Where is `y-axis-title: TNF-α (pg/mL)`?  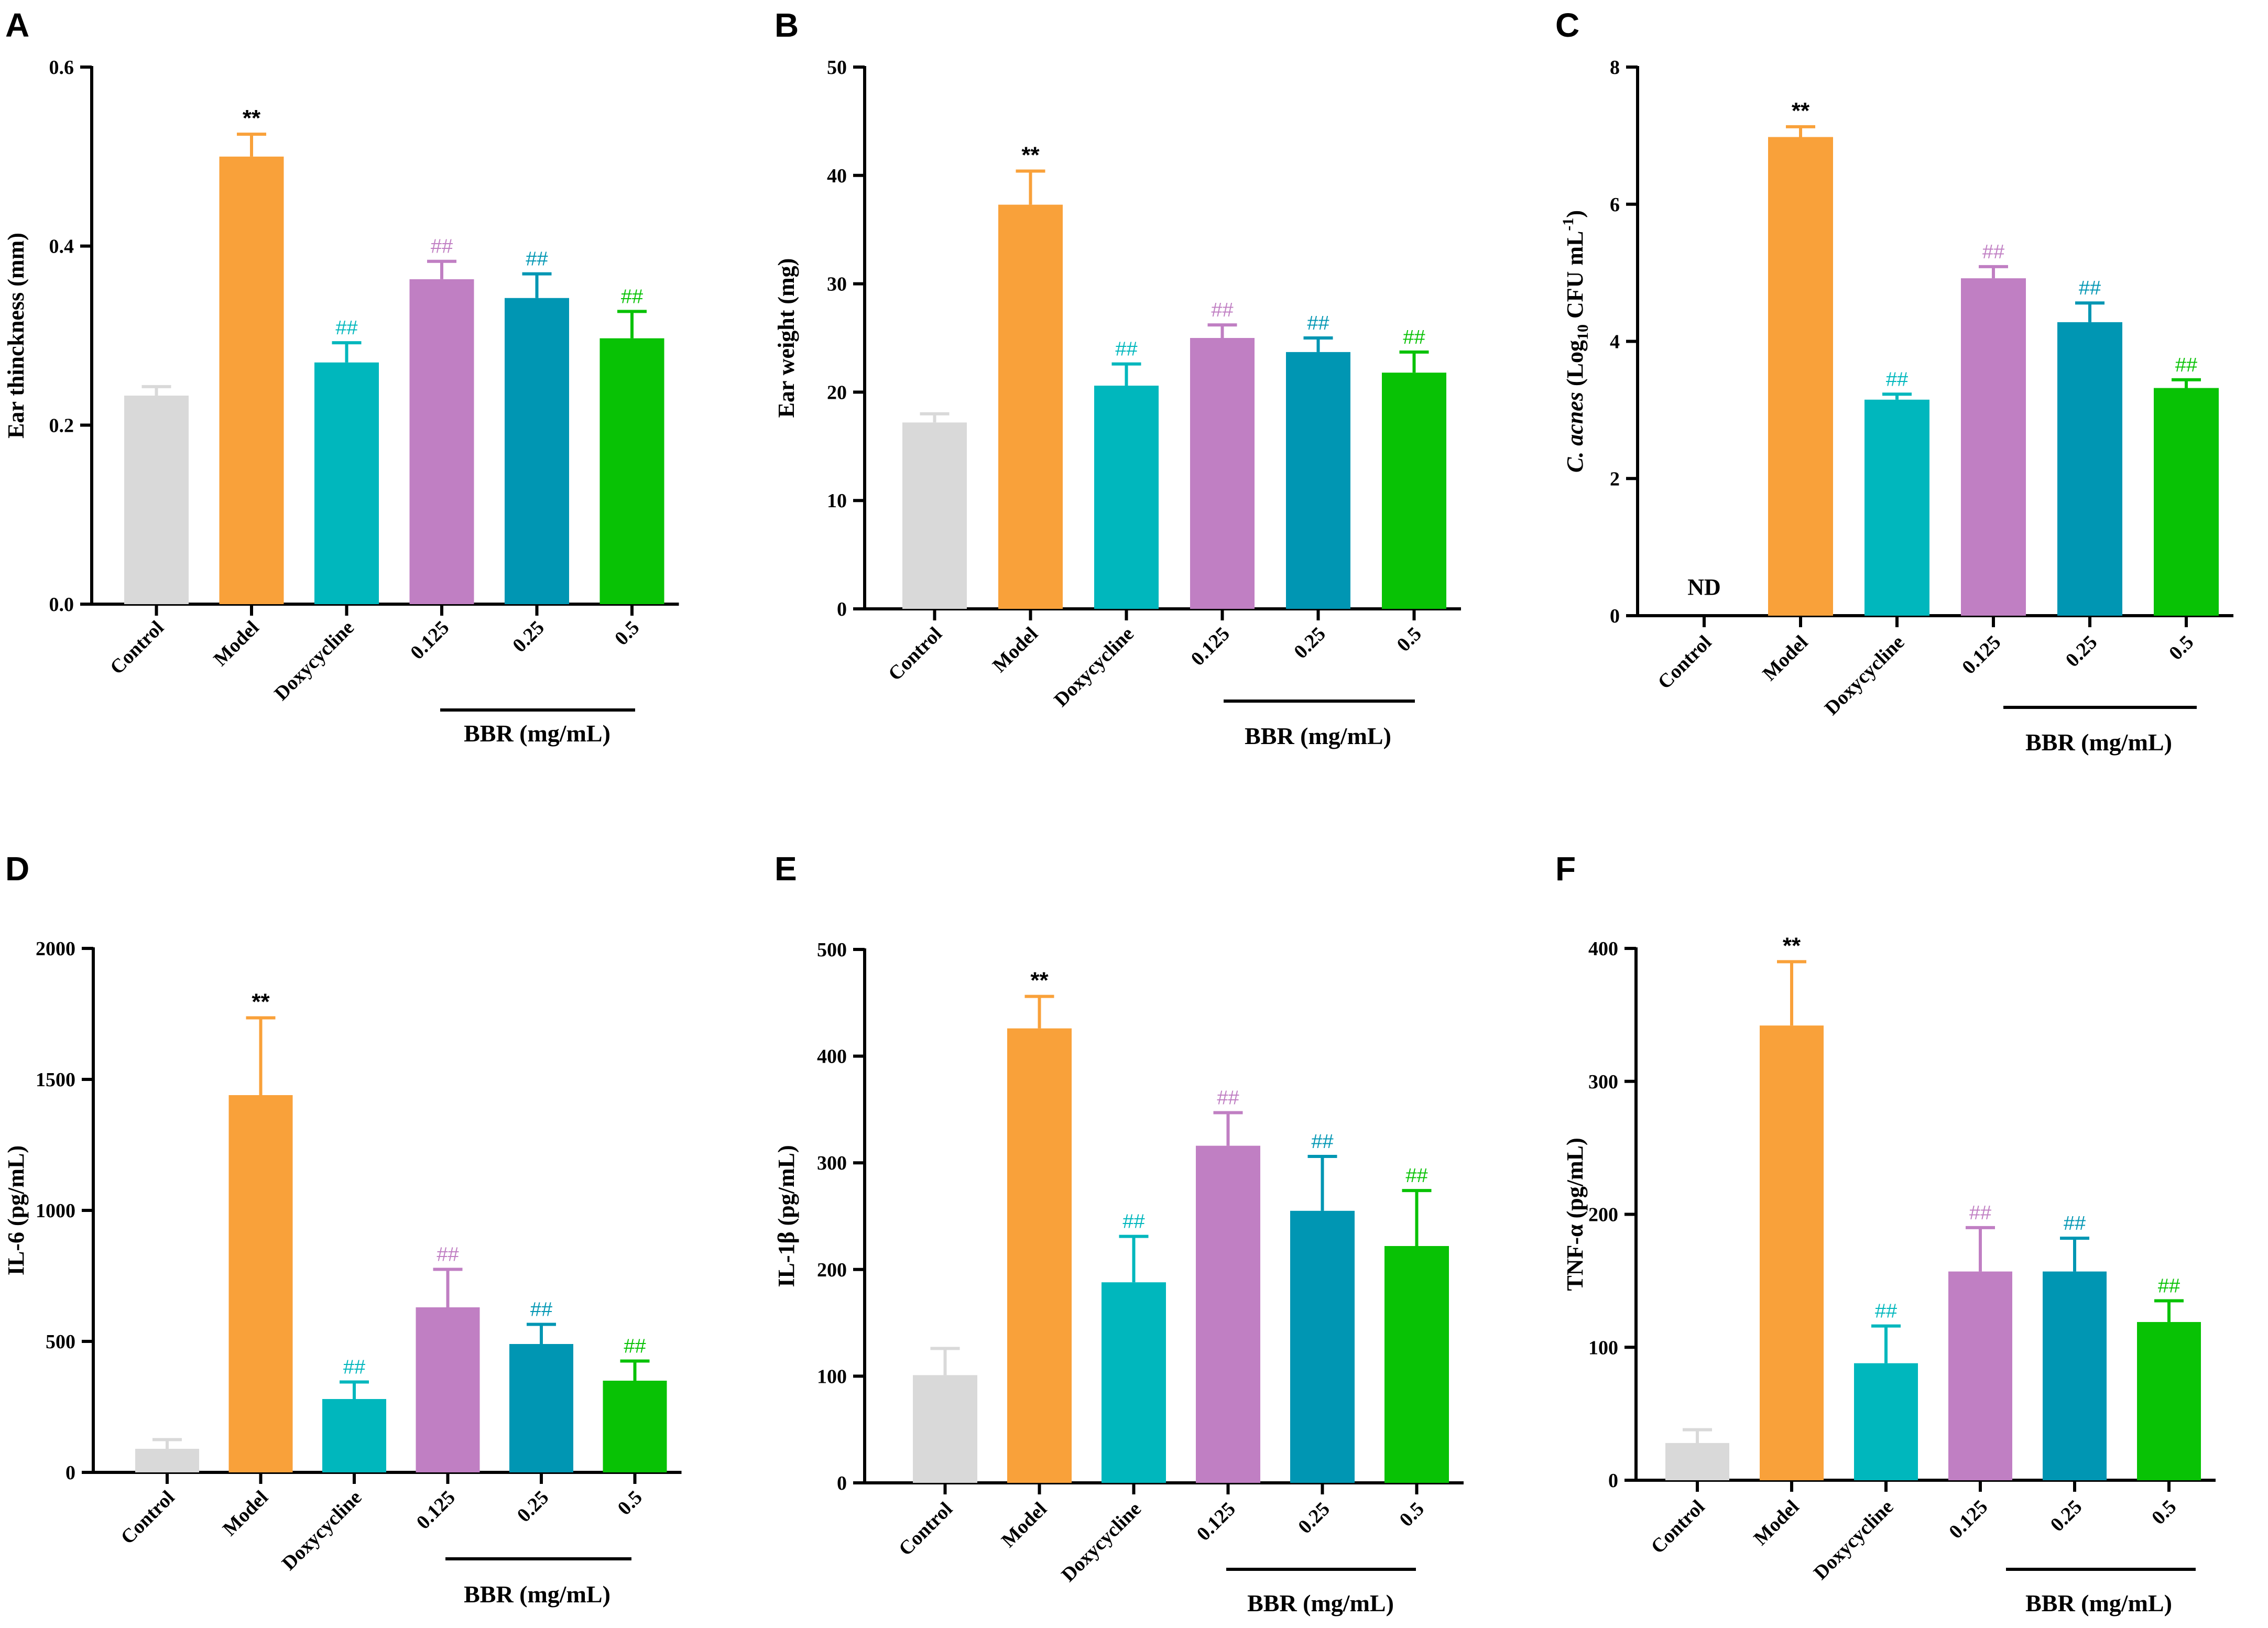 y-axis-title: TNF-α (pg/mL) is located at coordinates (1575, 1214).